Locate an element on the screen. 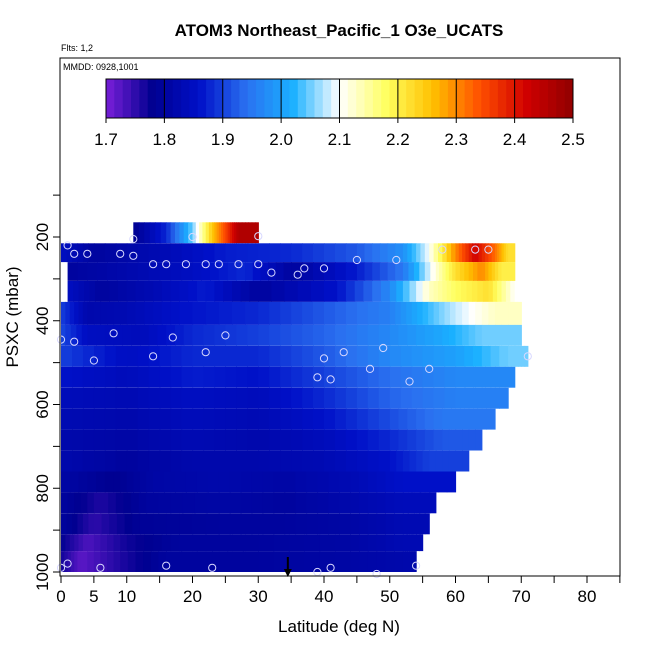 The width and height of the screenshot is (650, 655). y-tick-label: 400 is located at coordinates (42, 321).